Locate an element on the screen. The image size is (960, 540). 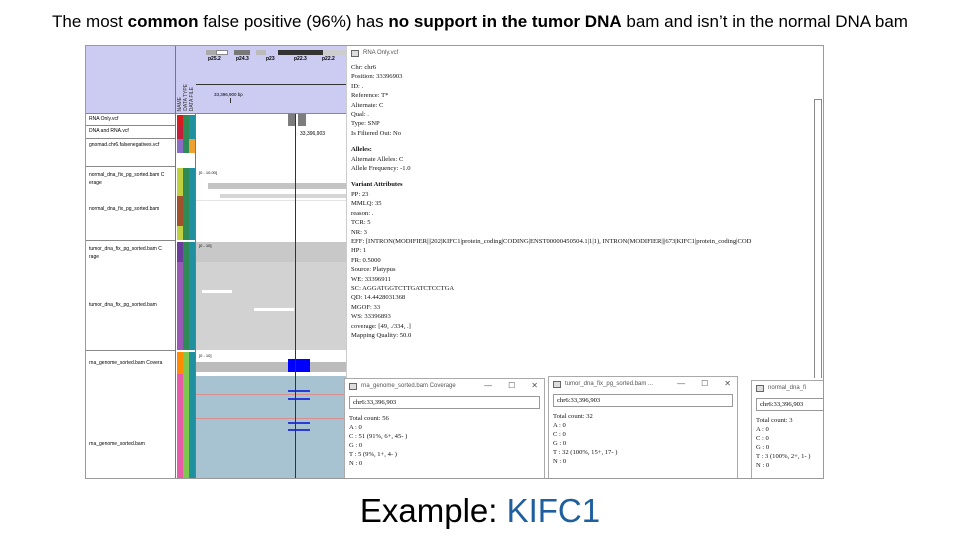
attr-coverage: coverage: [49, ./334, .] is located at coordinates (381, 326).